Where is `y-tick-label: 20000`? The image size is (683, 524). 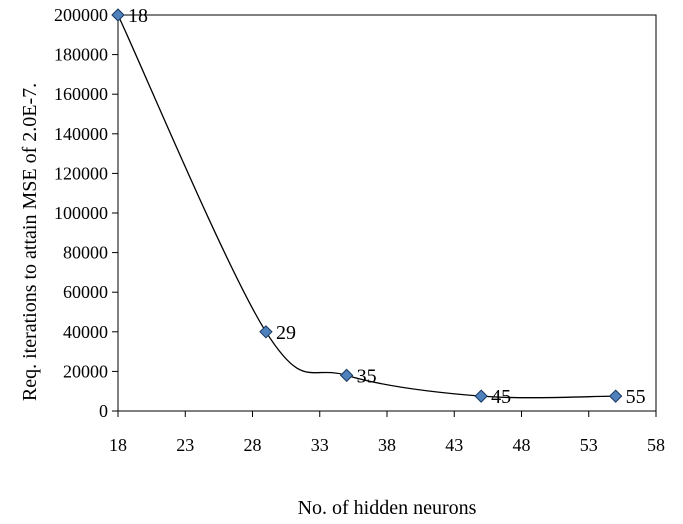 y-tick-label: 20000 is located at coordinates (85, 371).